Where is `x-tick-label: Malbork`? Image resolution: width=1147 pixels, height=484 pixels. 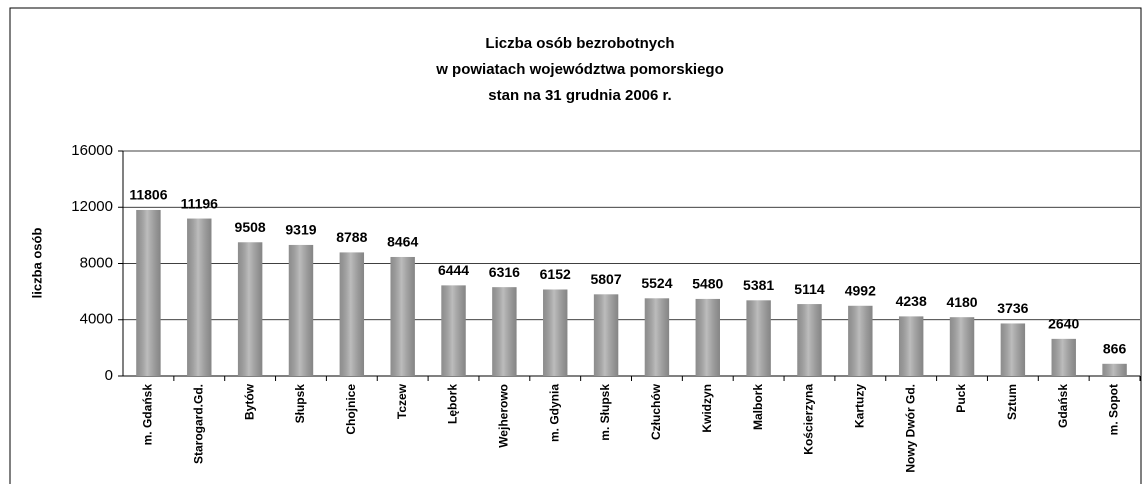
x-tick-label: Malbork is located at coordinates (758, 407).